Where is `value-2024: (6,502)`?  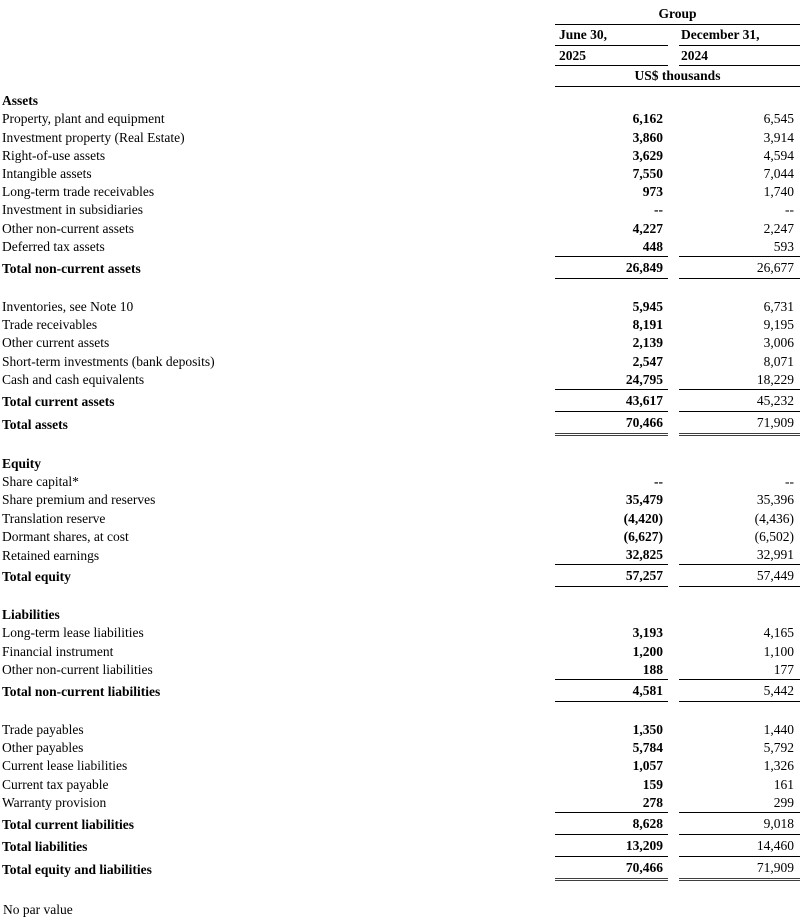 value-2024: (6,502) is located at coordinates (774, 536).